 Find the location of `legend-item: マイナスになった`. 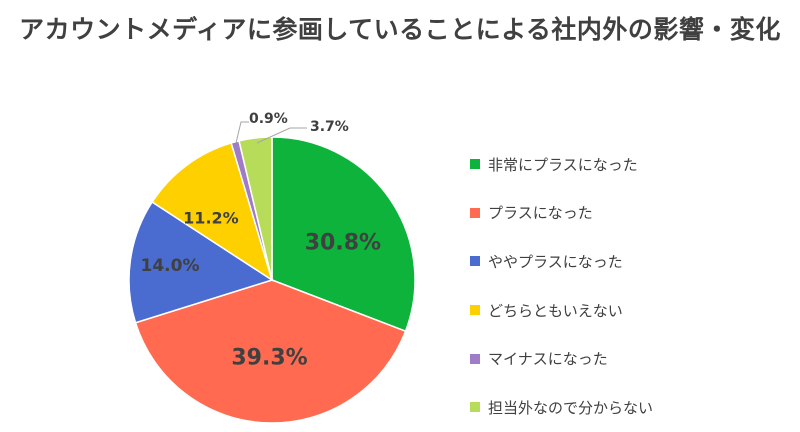

legend-item: マイナスになった is located at coordinates (561, 358).